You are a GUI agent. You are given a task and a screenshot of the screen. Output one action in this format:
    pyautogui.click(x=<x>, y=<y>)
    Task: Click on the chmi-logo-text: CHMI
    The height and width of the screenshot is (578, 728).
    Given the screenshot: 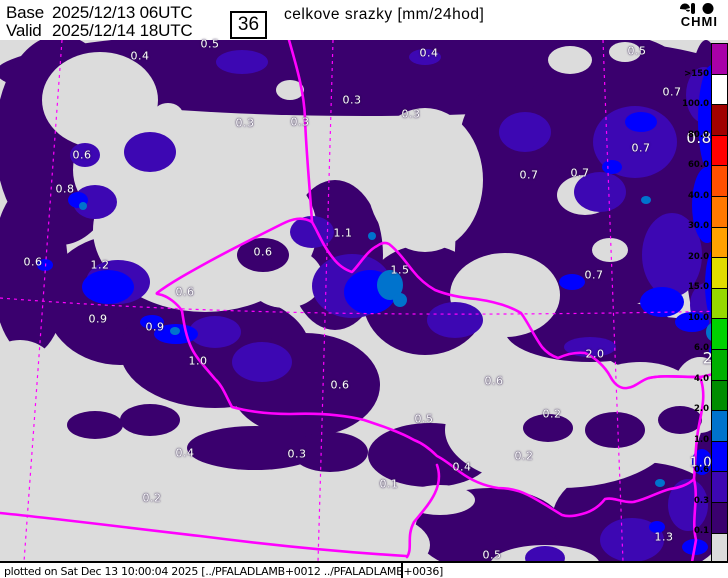 What is the action you would take?
    pyautogui.click(x=699, y=21)
    